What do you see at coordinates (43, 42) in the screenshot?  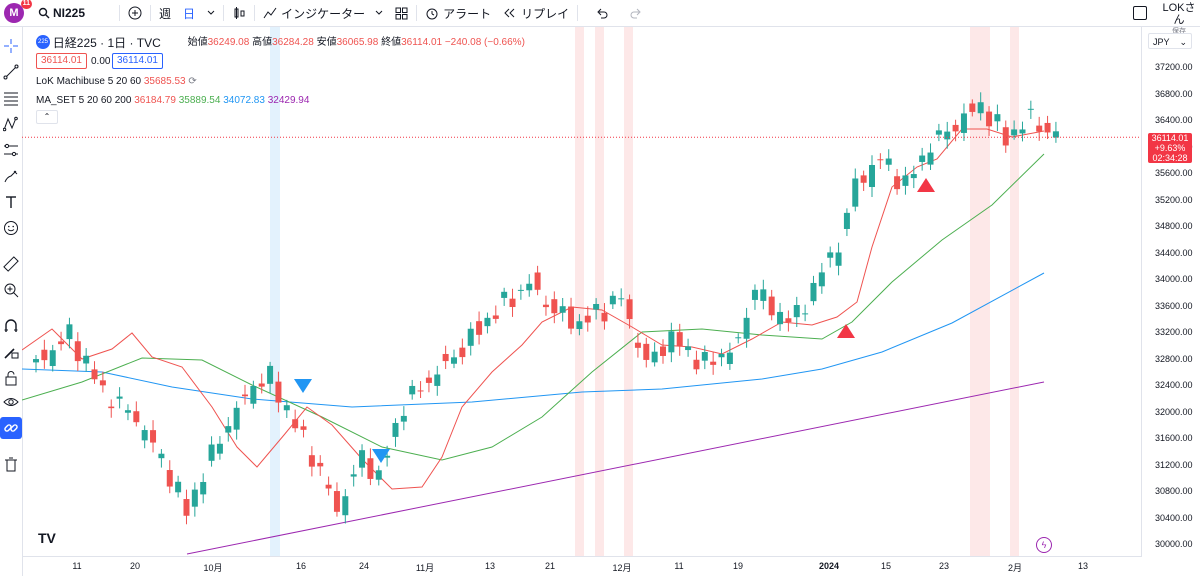 I see `symbol-logo-icon: 225` at bounding box center [43, 42].